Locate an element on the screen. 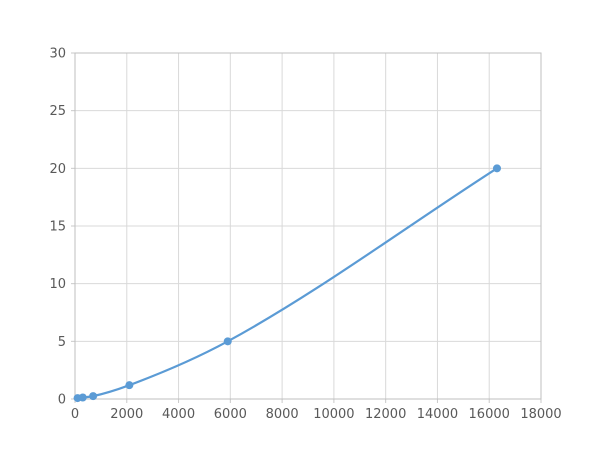 The width and height of the screenshot is (600, 450). x-axis-tick-label: 6000 is located at coordinates (230, 414).